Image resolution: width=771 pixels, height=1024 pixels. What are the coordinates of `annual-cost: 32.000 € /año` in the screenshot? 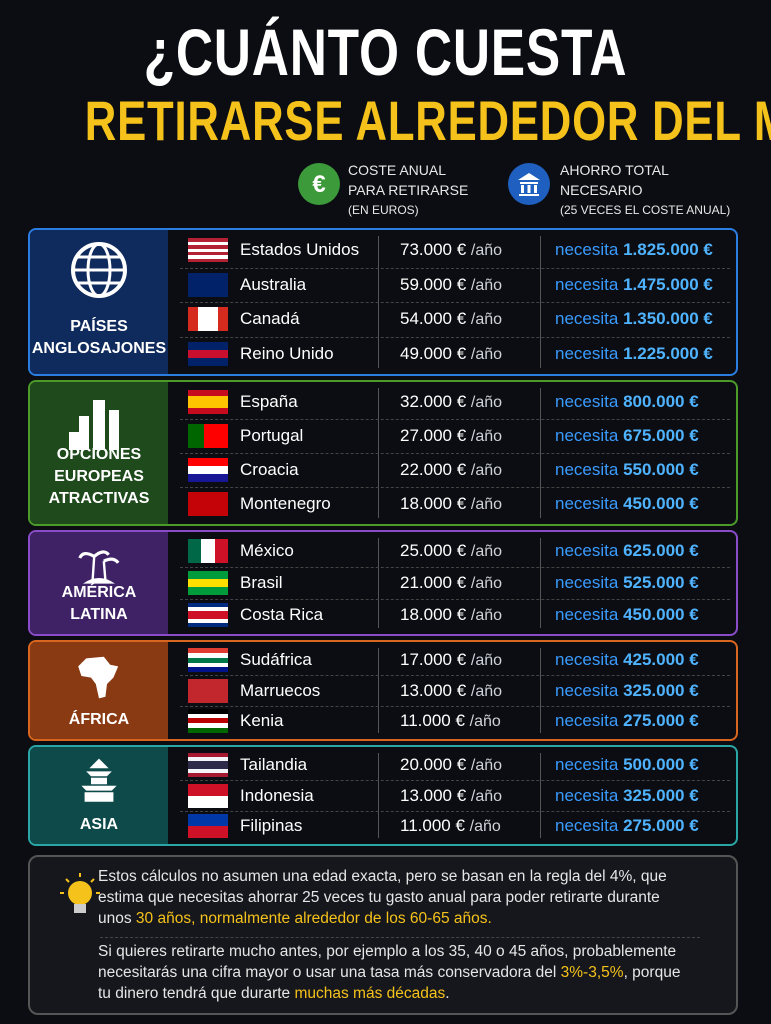 It's located at (451, 402).